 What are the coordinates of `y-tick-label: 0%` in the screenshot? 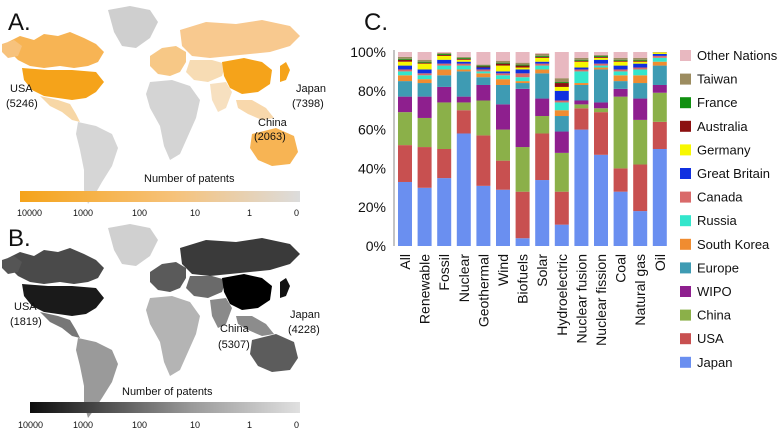 It's located at (376, 246).